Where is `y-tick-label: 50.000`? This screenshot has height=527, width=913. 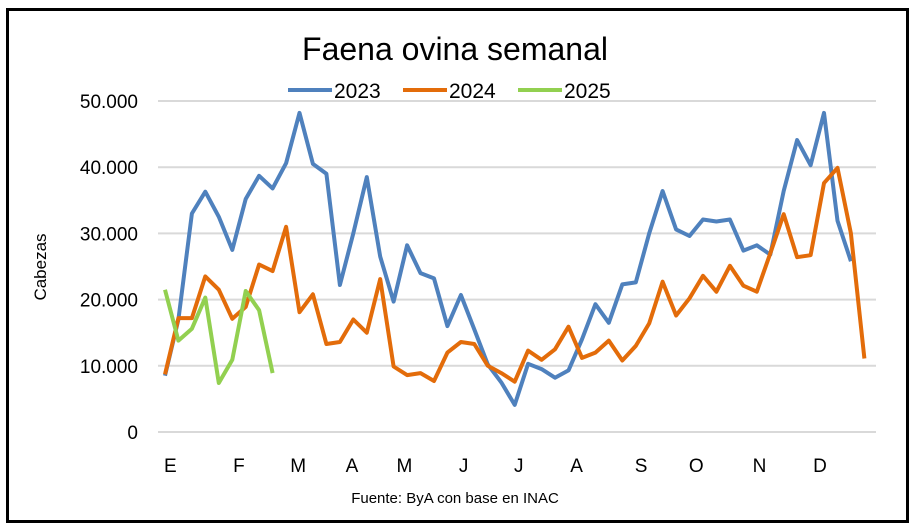 y-tick-label: 50.000 is located at coordinates (109, 102).